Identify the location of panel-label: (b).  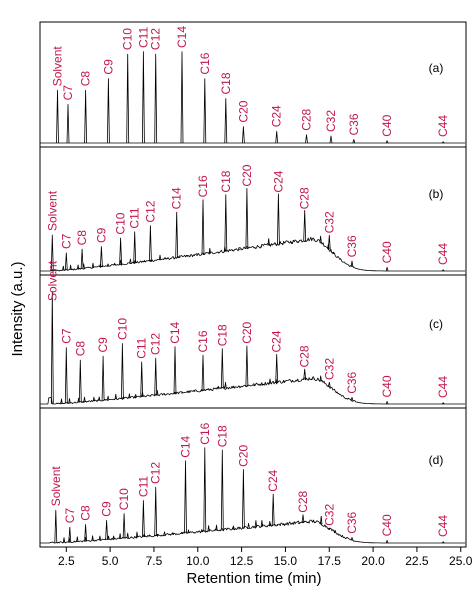
(436, 194).